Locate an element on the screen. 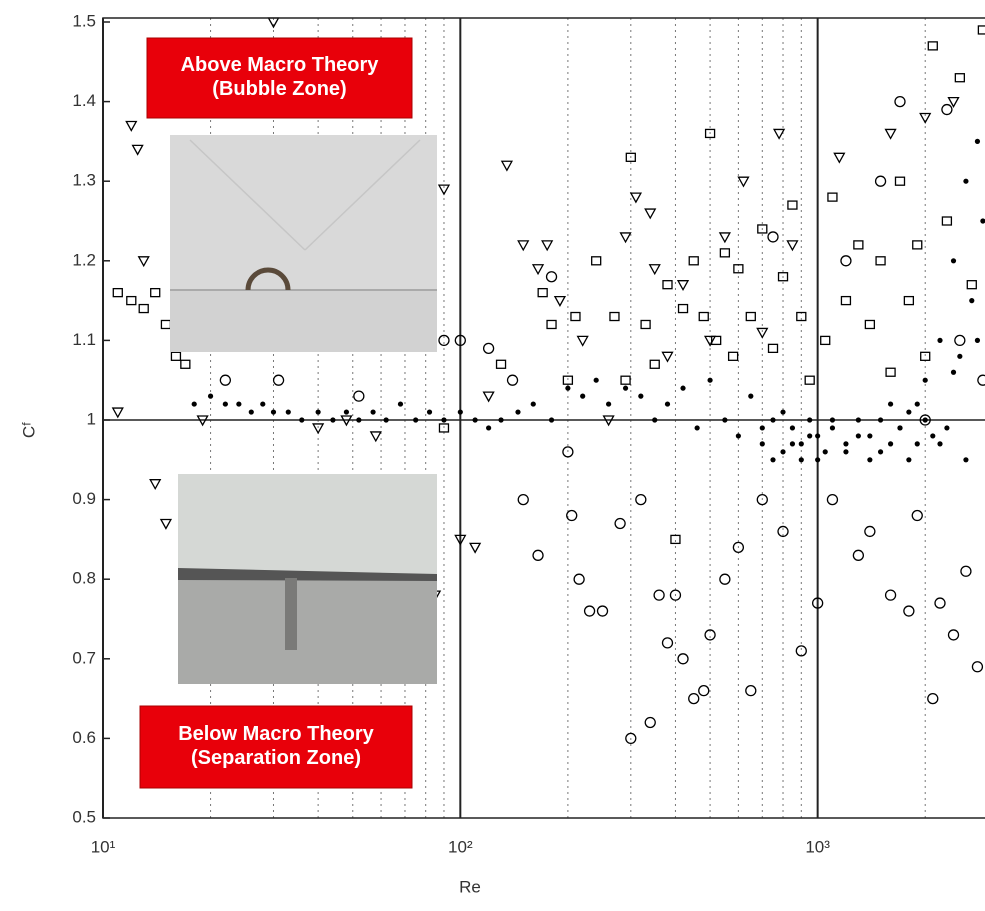  annotation: Above Macro Theory (Bubble Zone) is located at coordinates (280, 77).